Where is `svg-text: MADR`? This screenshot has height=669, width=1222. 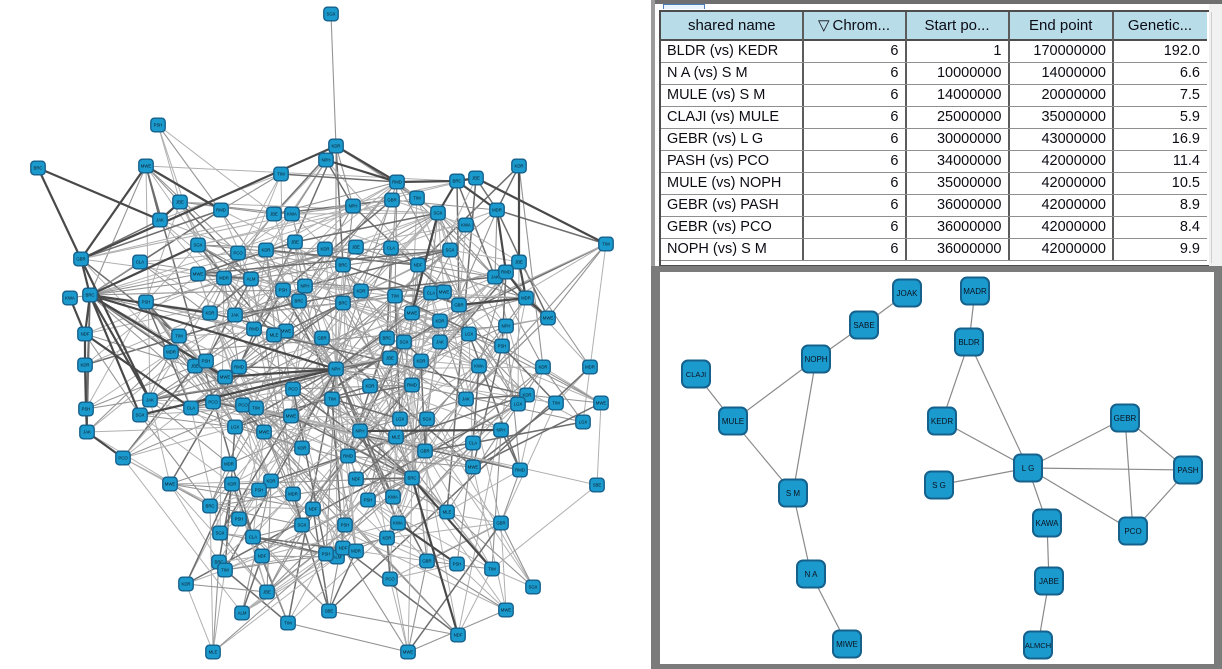 svg-text: MADR is located at coordinates (975, 291).